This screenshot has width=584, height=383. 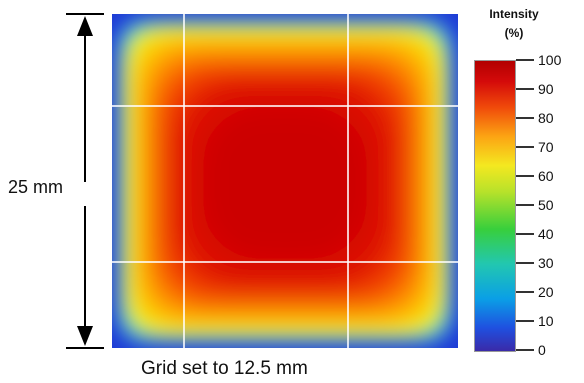 What do you see at coordinates (550, 60) in the screenshot?
I see `colorbar-tick-label: 100` at bounding box center [550, 60].